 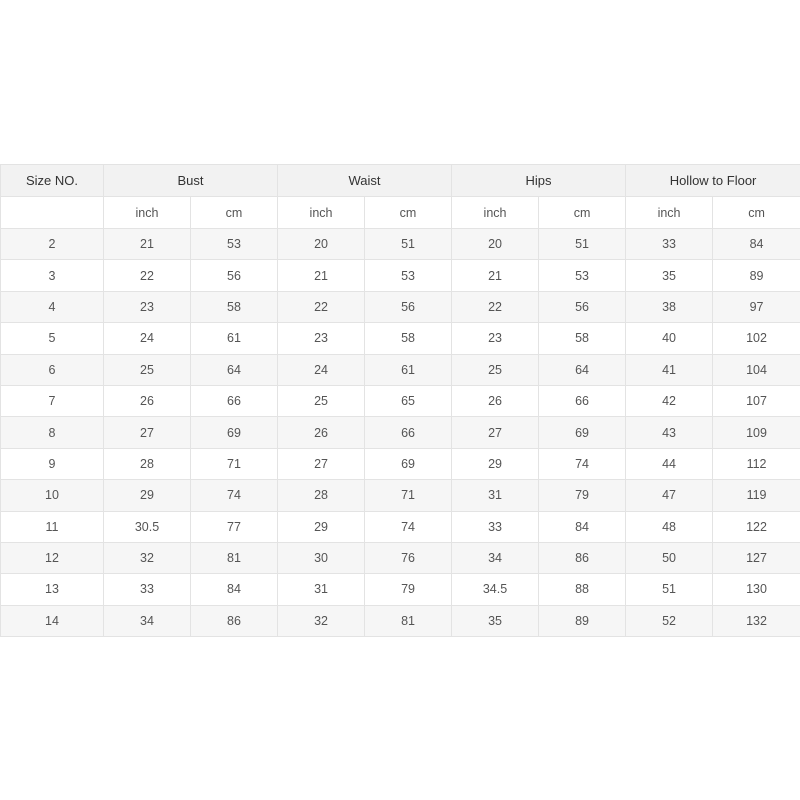 I want to click on measurement-cell: 35, so click(x=495, y=621).